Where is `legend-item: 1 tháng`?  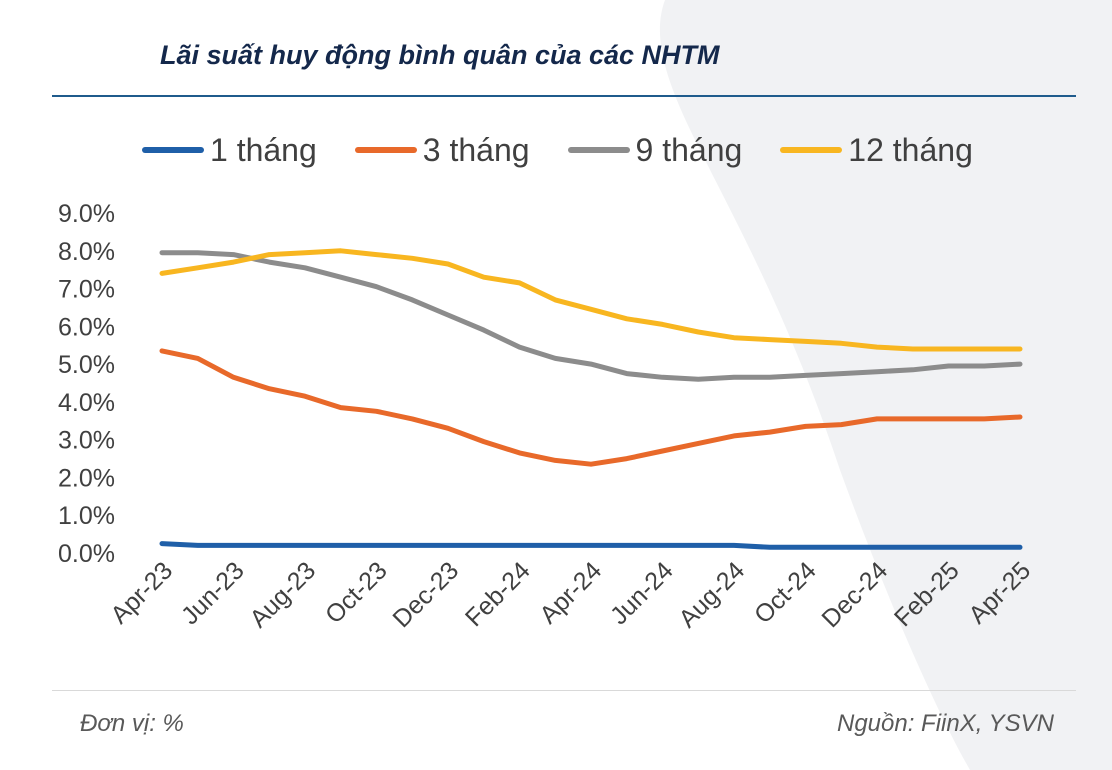 legend-item: 1 tháng is located at coordinates (229, 150).